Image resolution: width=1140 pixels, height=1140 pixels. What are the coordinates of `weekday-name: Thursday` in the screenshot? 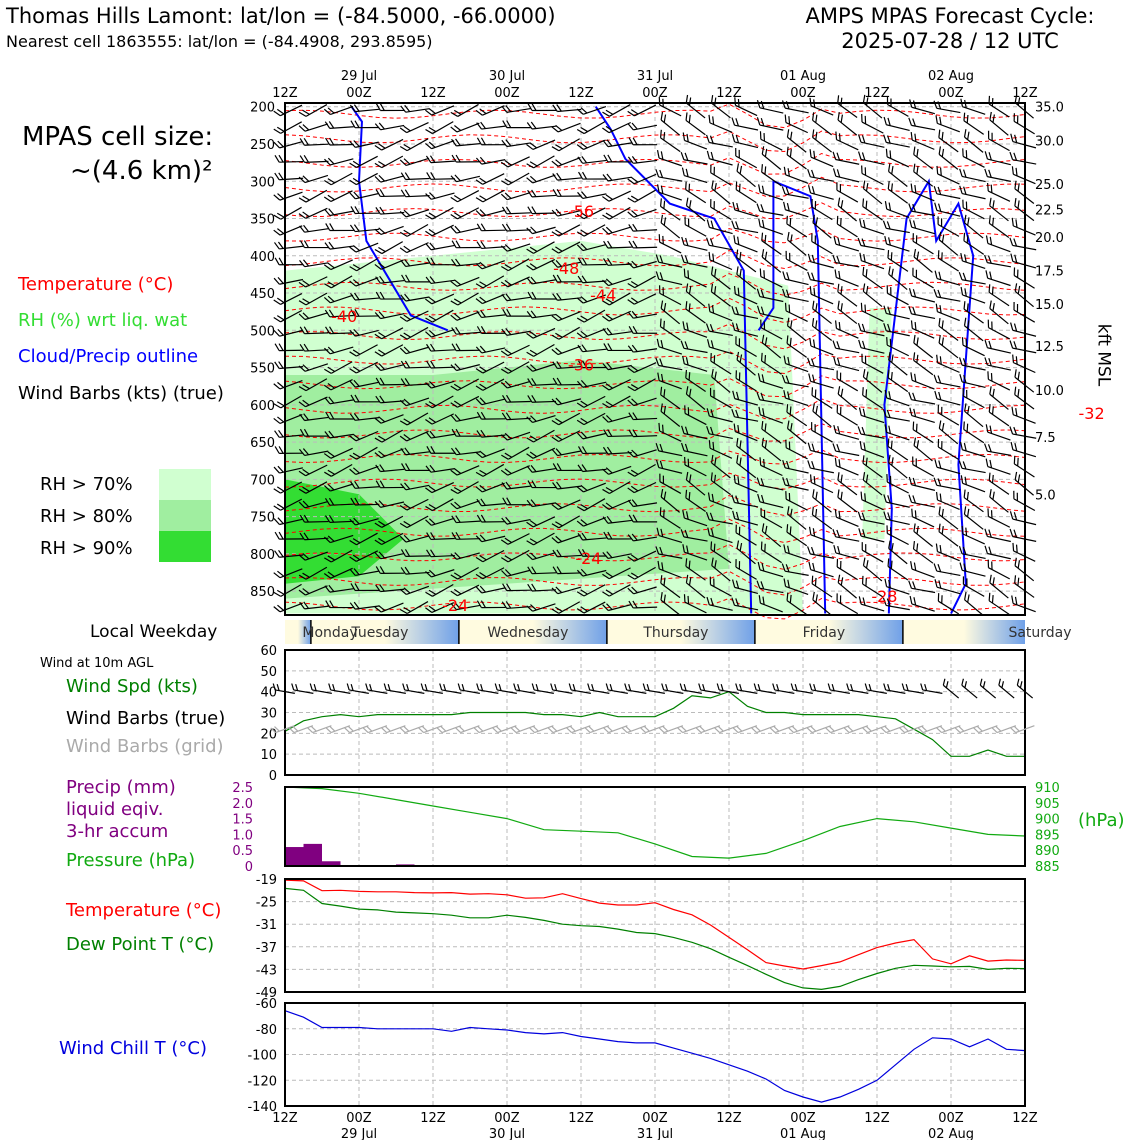 It's located at (675, 633).